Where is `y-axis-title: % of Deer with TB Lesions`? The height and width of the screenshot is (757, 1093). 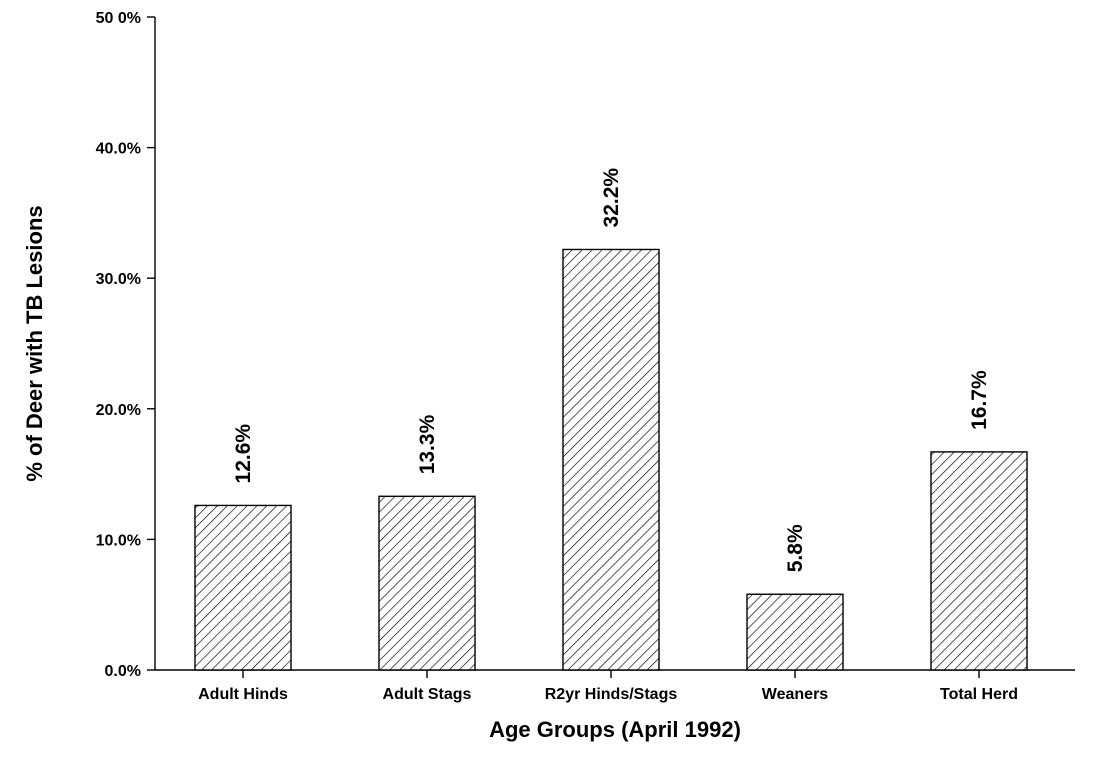
y-axis-title: % of Deer with TB Lesions is located at coordinates (34, 343).